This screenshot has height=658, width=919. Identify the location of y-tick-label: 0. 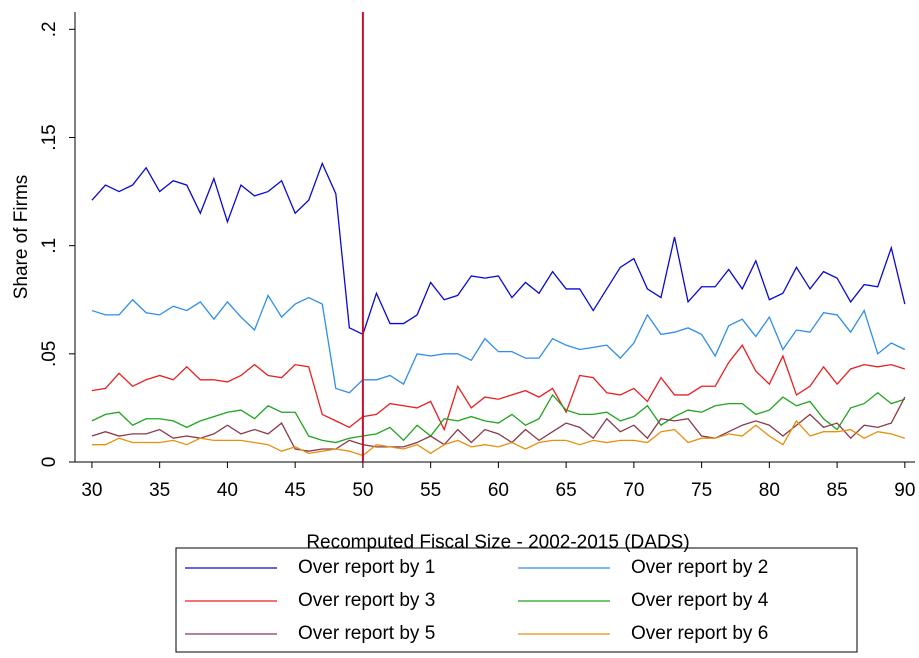
(49, 462).